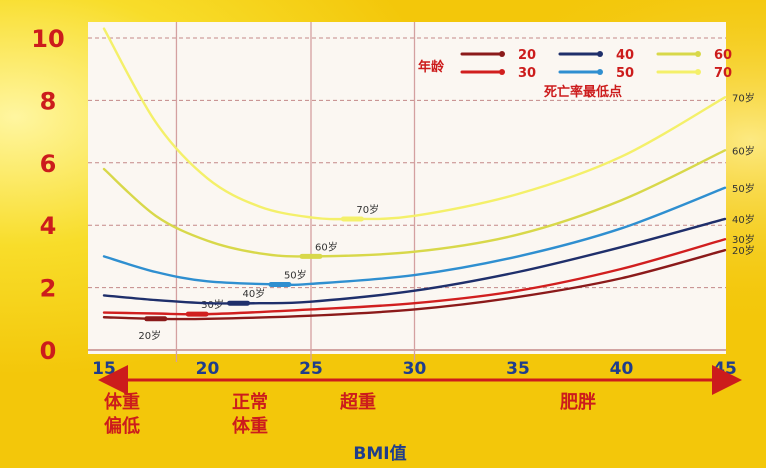 This screenshot has height=468, width=766. What do you see at coordinates (527, 73) in the screenshot?
I see `legend-label-30: 30` at bounding box center [527, 73].